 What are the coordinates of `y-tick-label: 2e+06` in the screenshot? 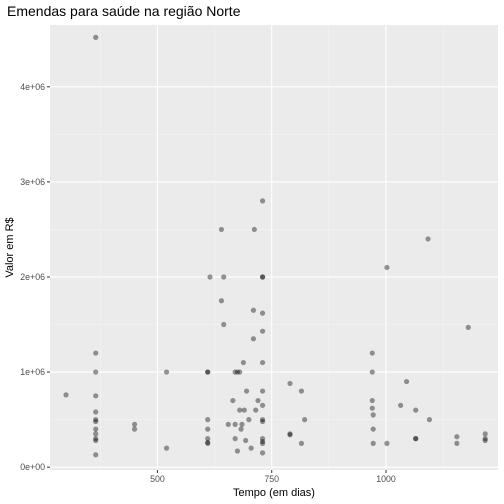 It's located at (32, 277).